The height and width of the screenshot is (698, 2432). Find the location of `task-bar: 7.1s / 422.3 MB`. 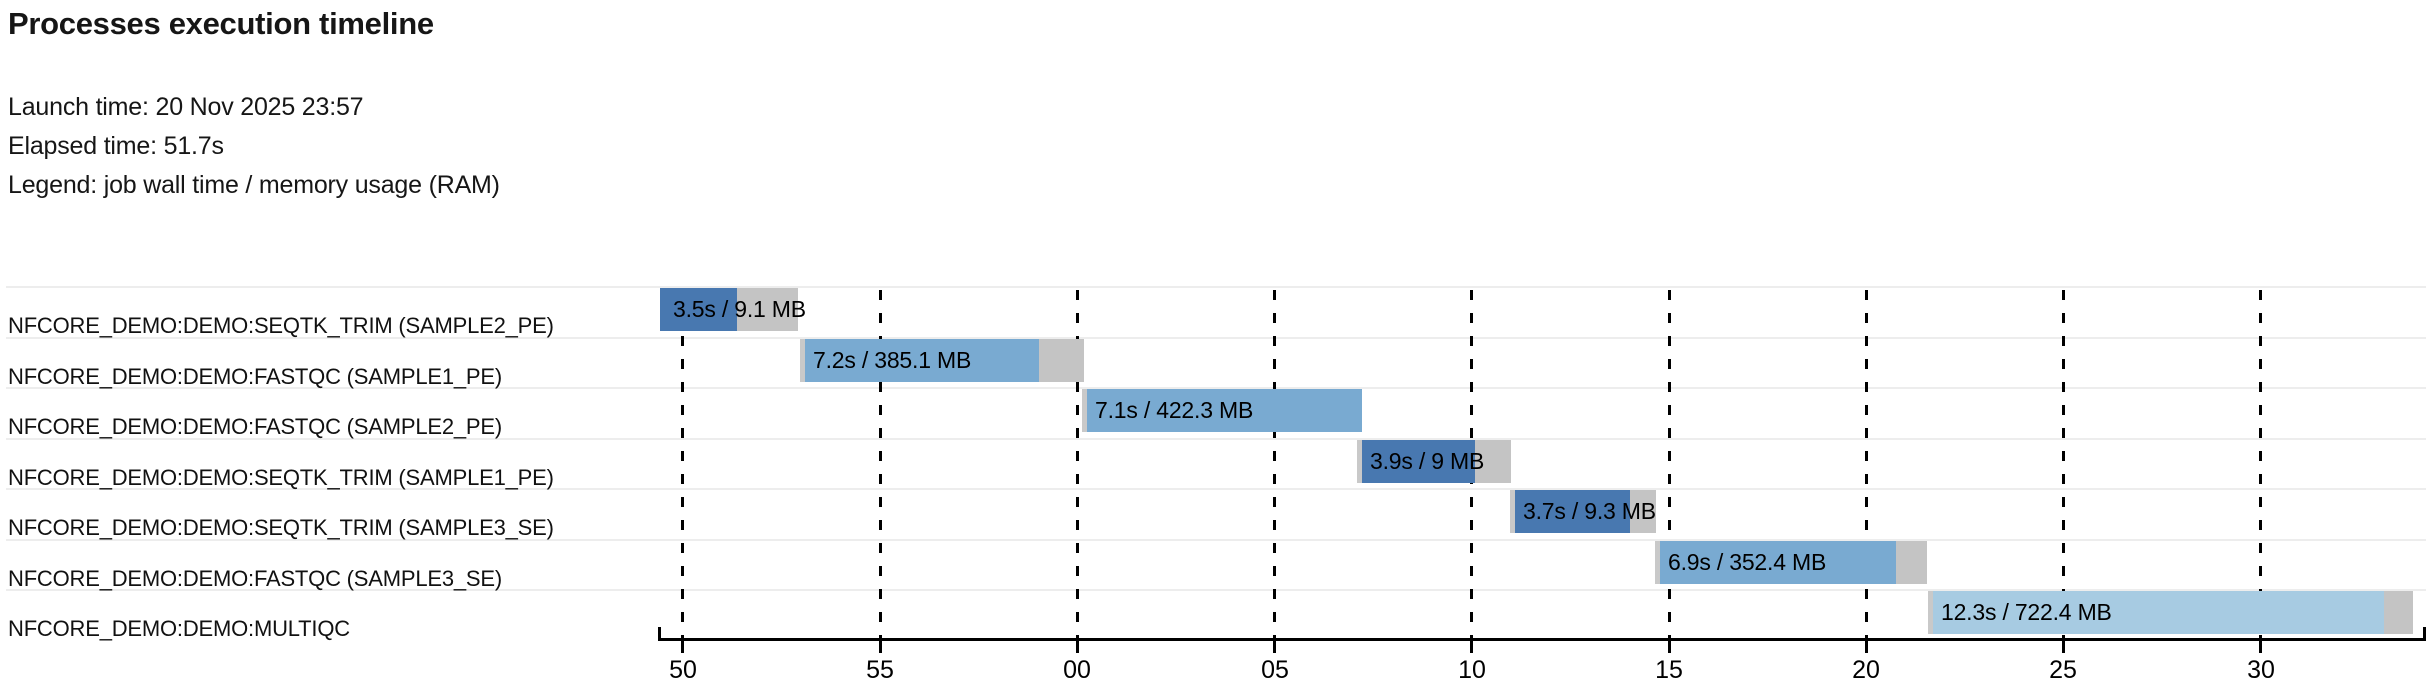

task-bar: 7.1s / 422.3 MB is located at coordinates (1222, 410).